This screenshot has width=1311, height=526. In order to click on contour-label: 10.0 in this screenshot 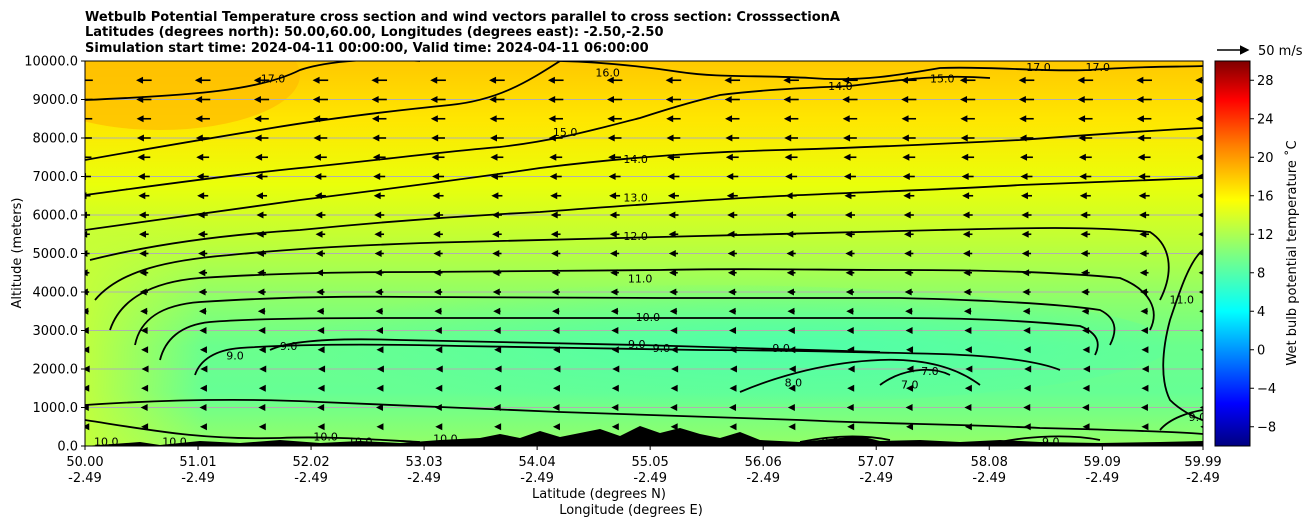, I will do `click(174, 441)`.